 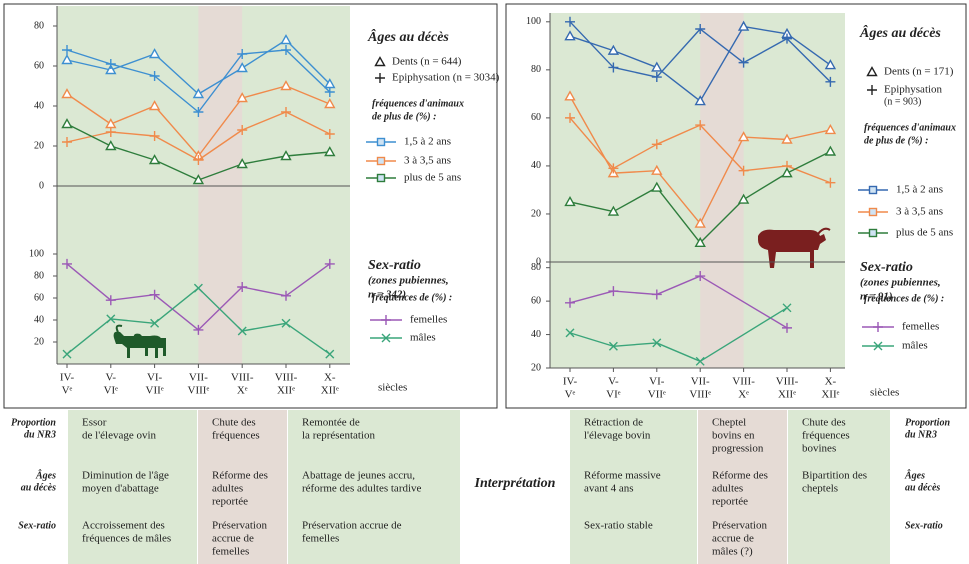 I want to click on table-cell-text: Réforme massive, so click(x=622, y=476).